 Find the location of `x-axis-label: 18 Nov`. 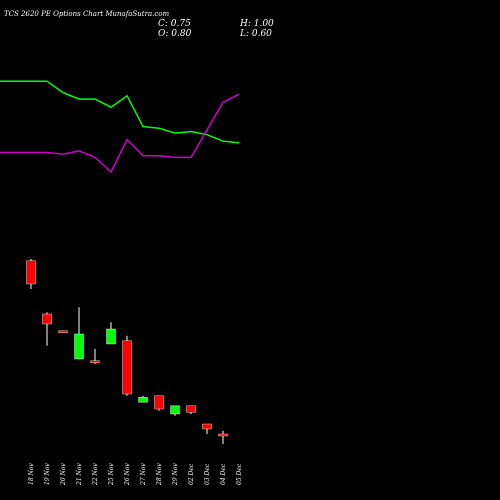

x-axis-label: 18 Nov is located at coordinates (31, 474).